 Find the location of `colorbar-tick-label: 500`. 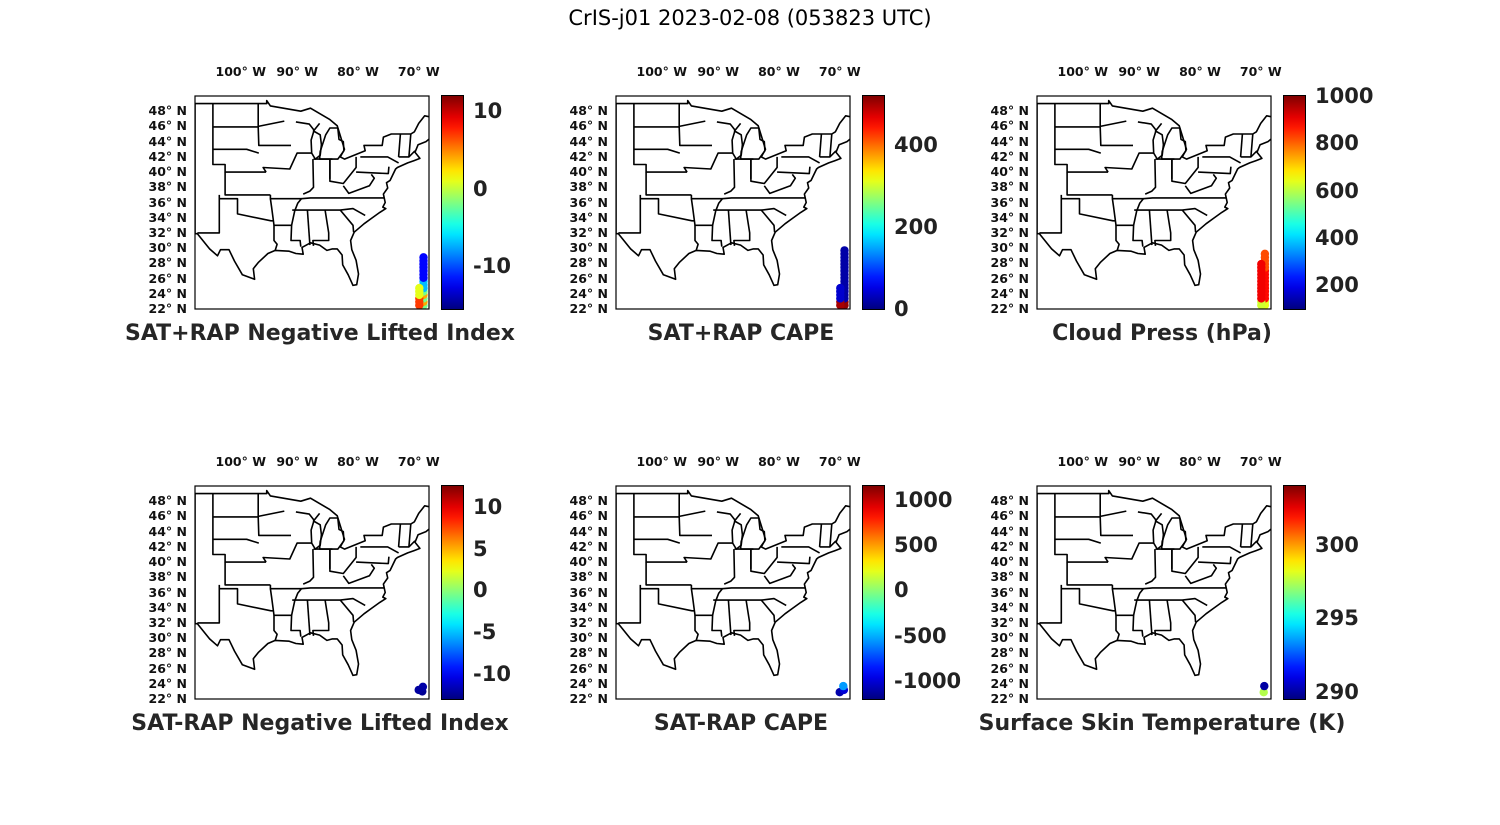

colorbar-tick-label: 500 is located at coordinates (916, 544).